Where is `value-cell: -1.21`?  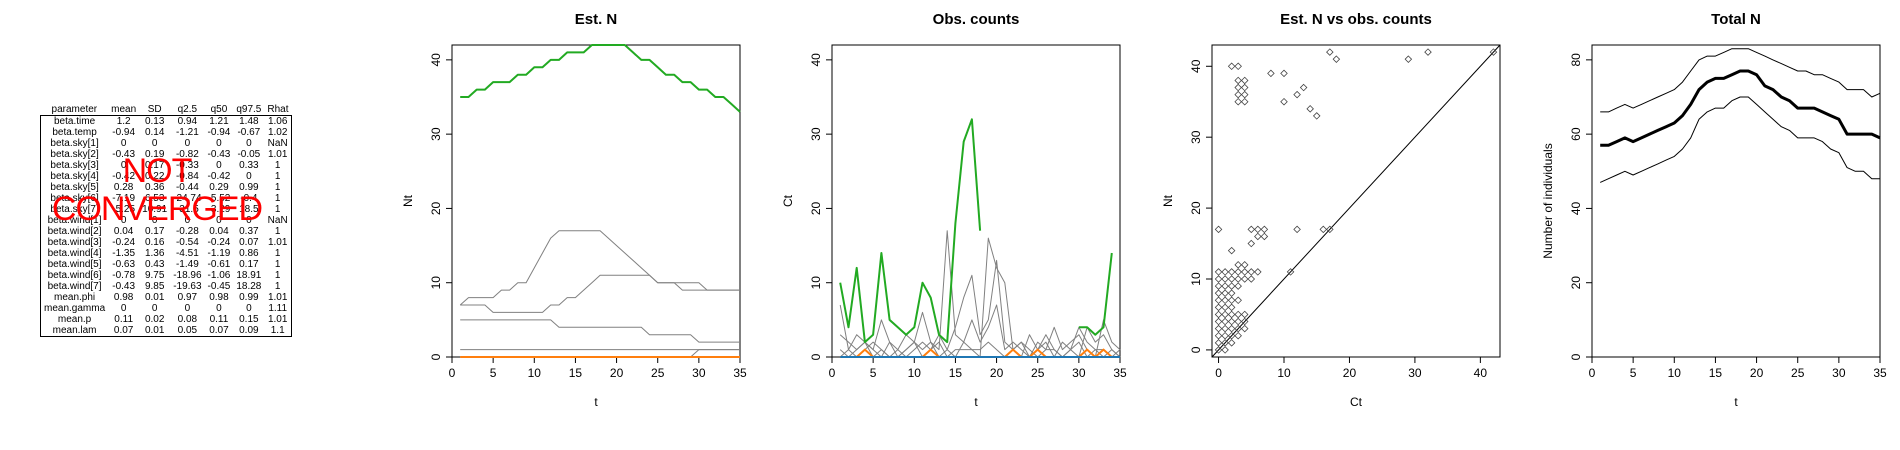
value-cell: -1.21 is located at coordinates (187, 132).